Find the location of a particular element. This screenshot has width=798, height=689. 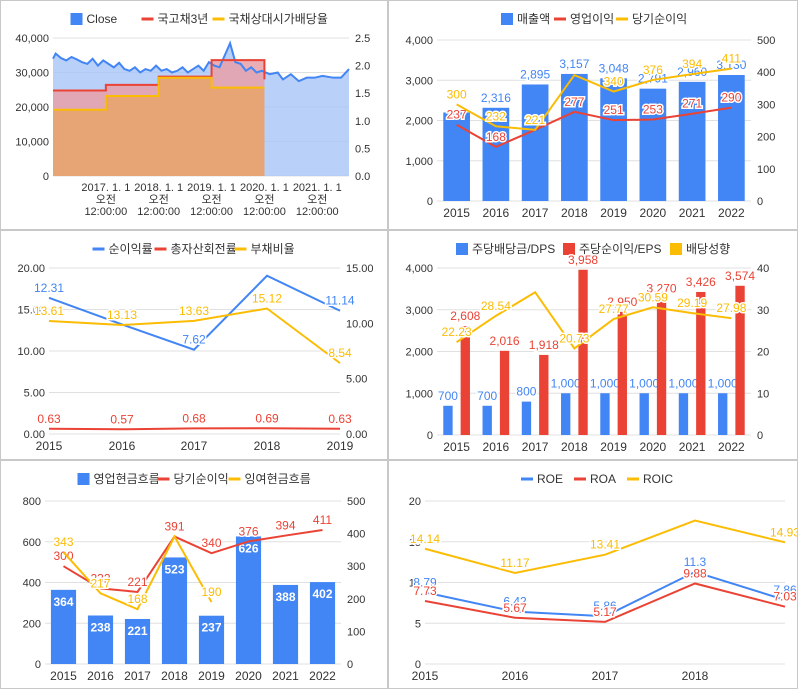

line-value-label: 221 is located at coordinates (535, 120).